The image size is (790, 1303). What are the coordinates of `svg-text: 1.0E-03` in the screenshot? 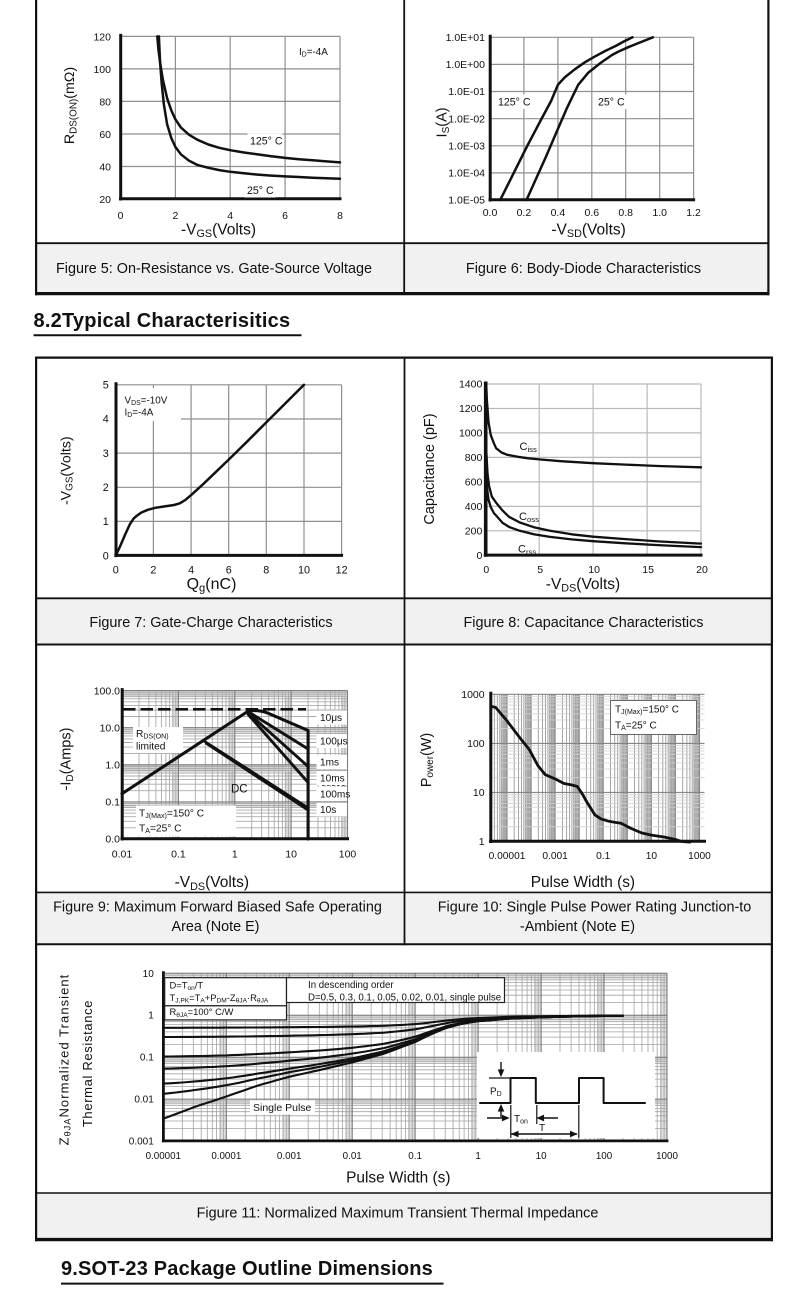 It's located at (466, 147).